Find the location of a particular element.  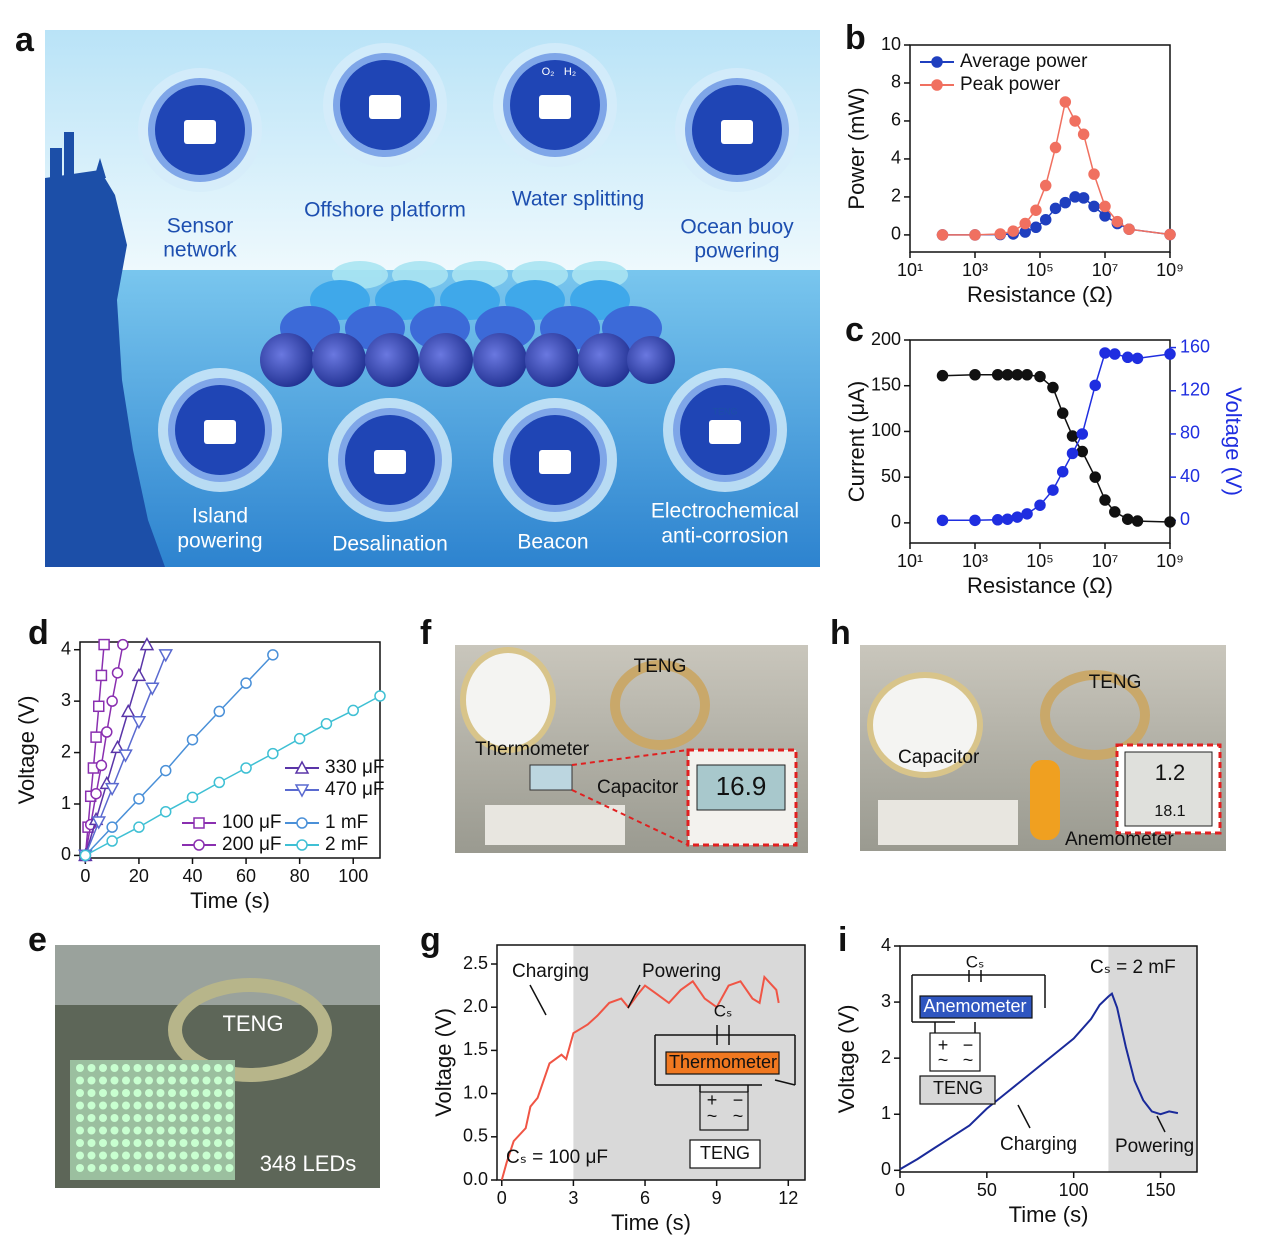

icon-text: O₂ is located at coordinates (548, 72).